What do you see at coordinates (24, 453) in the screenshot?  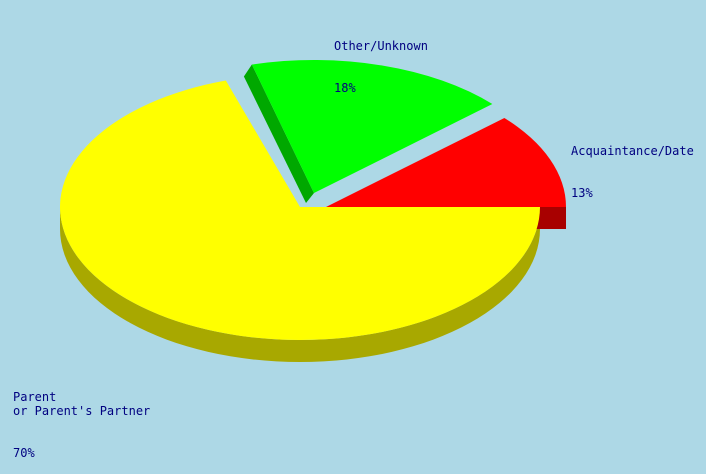 I see `label-parent-value: 70%` at bounding box center [24, 453].